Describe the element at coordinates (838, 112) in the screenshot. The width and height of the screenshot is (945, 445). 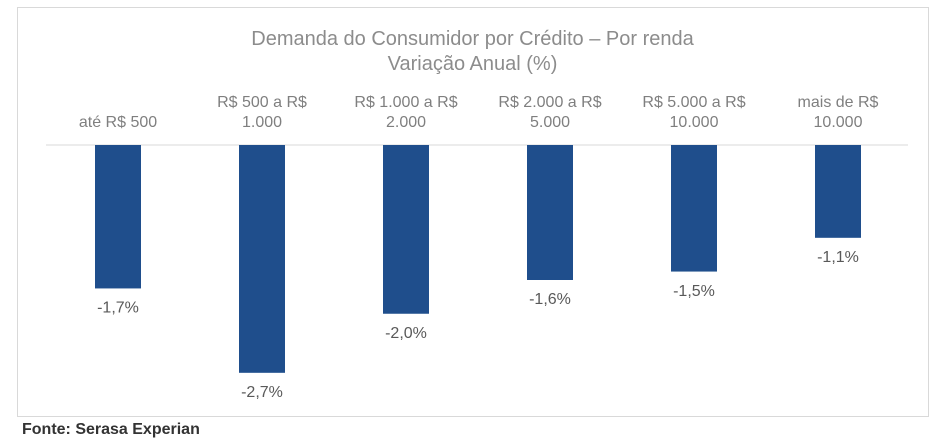
I see `x-tick-label: mais de R$ 10.000` at that location.